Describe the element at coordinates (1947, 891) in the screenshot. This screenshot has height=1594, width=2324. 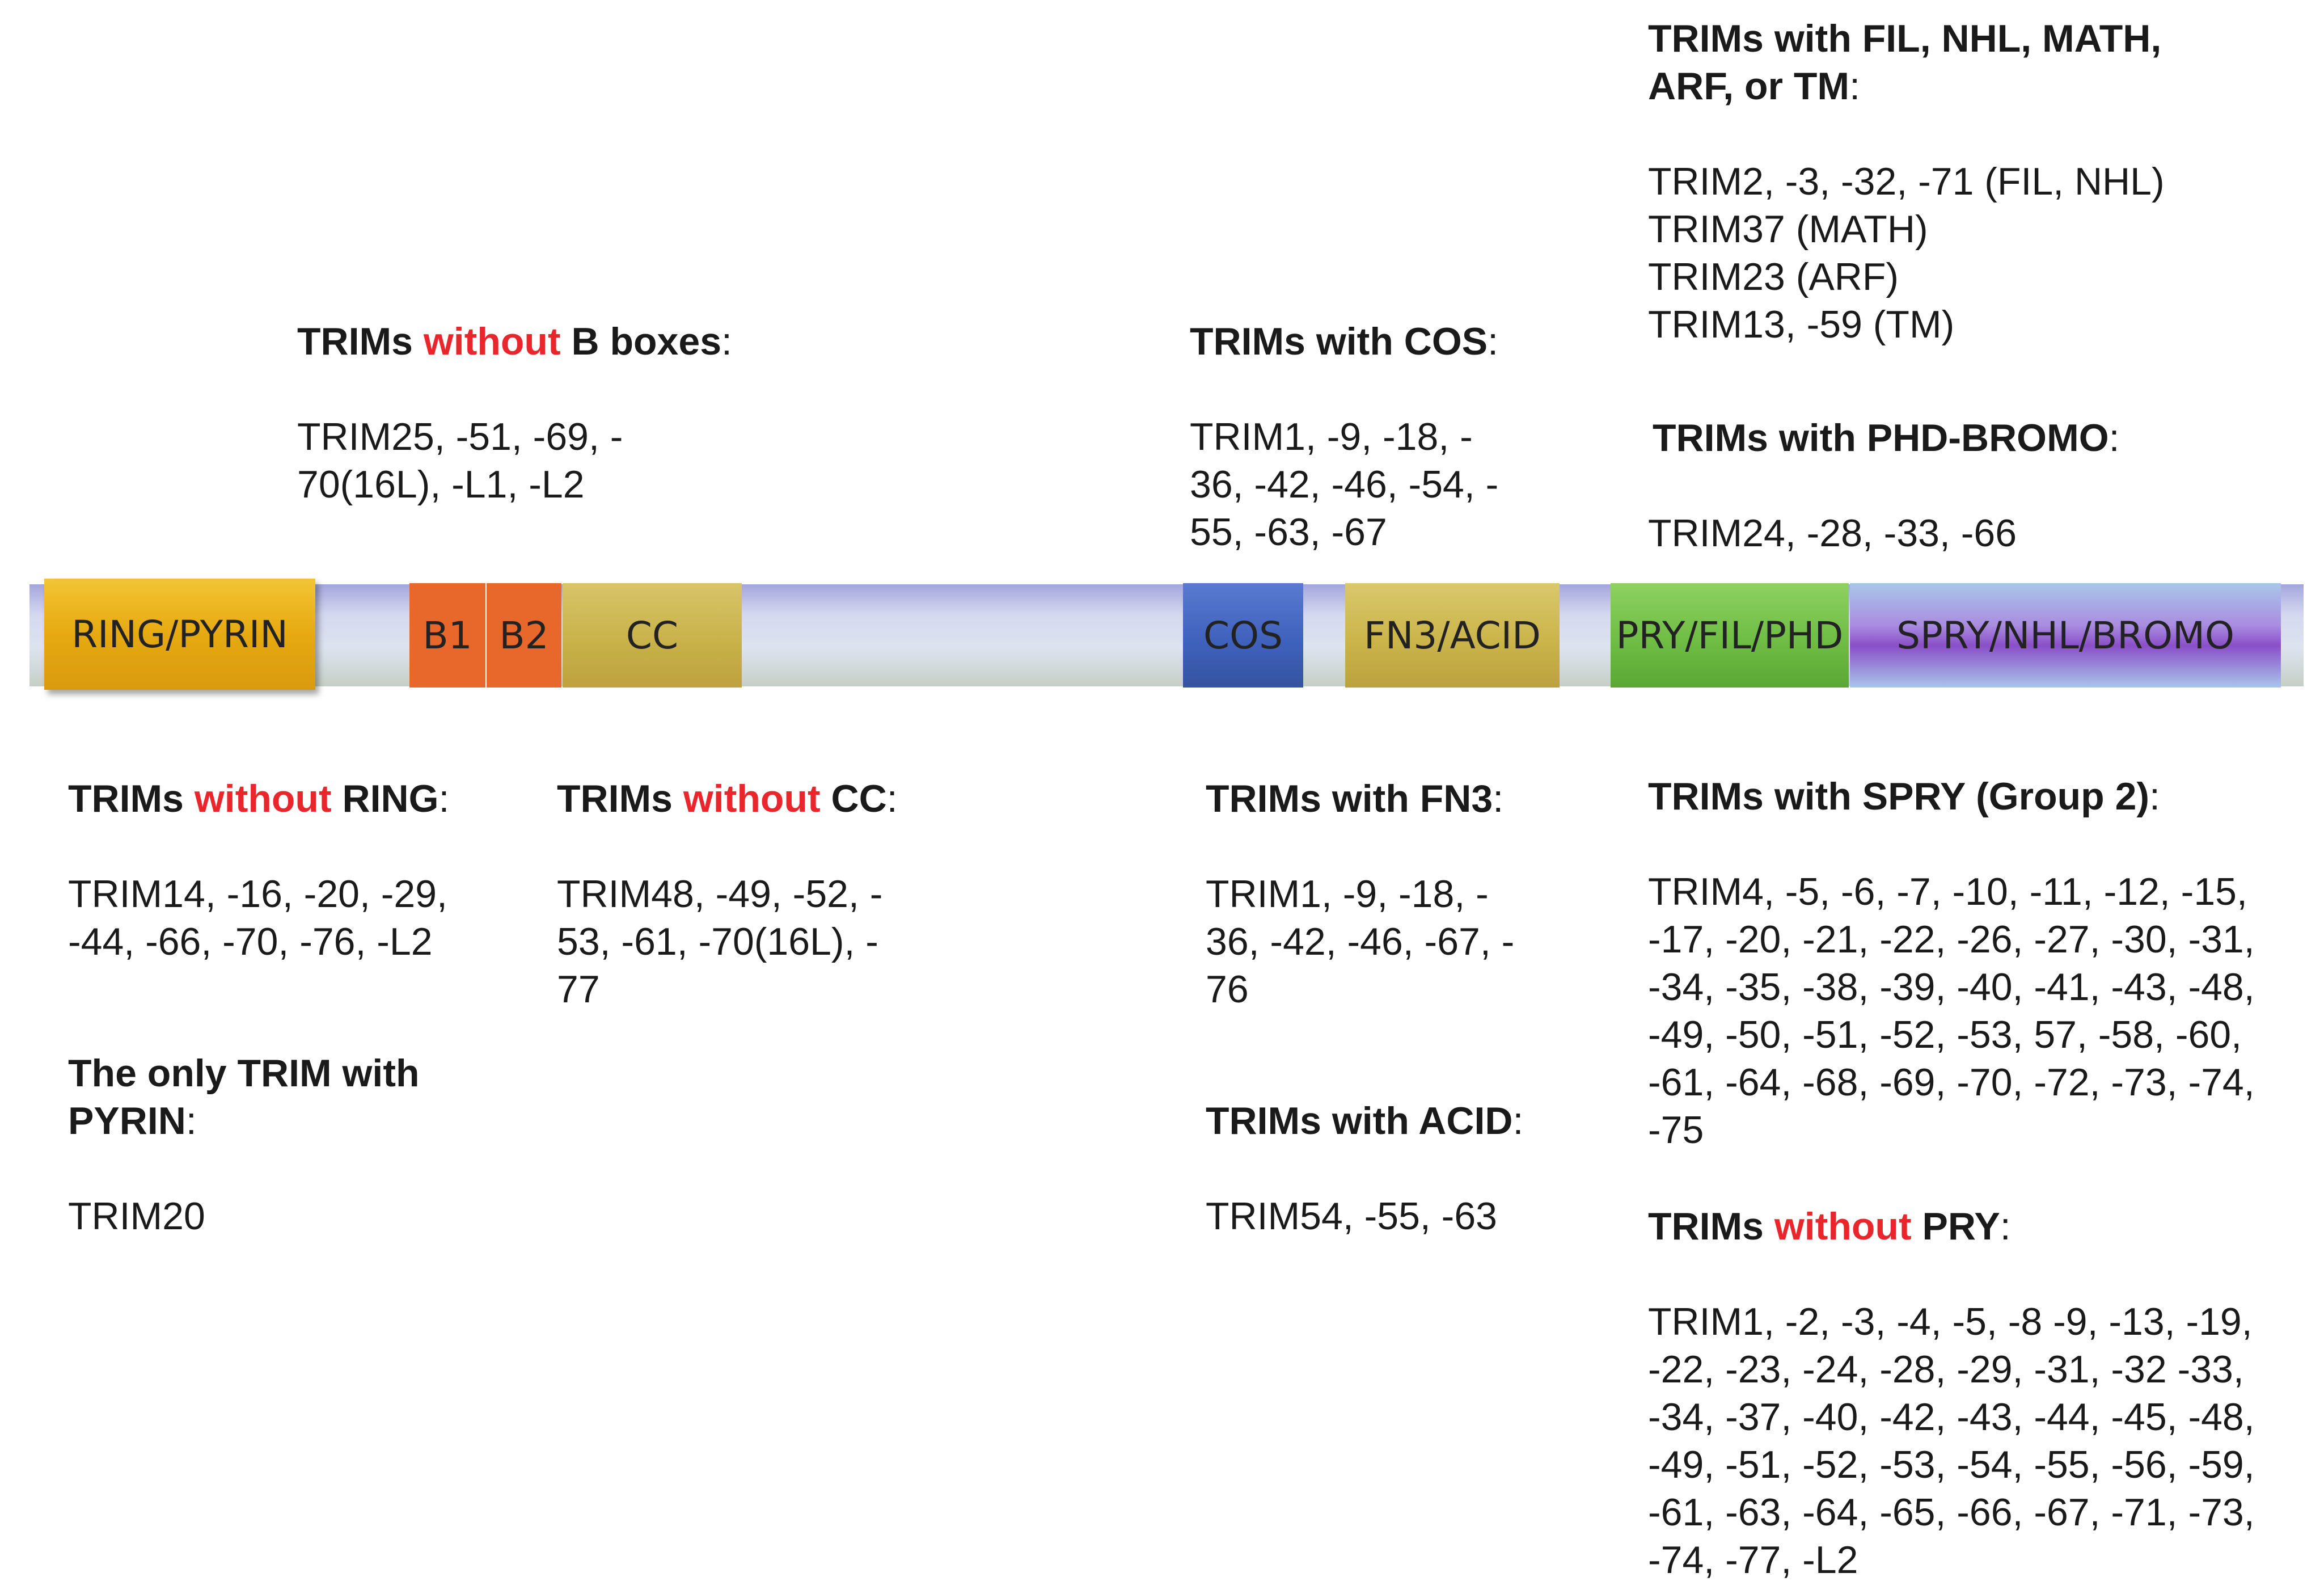
I see `annotation-line: TRIM4, -5, -6, -7, -10, -11, -12, -15,` at that location.